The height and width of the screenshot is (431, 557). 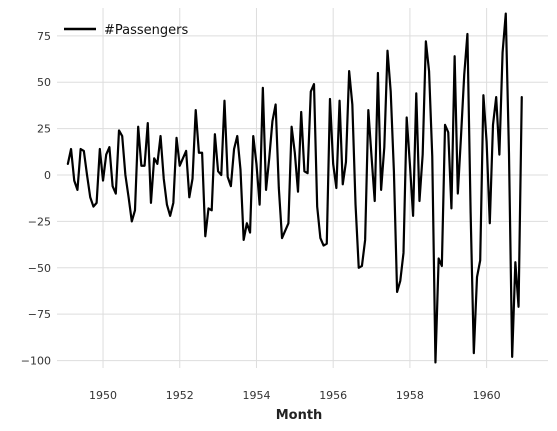 What do you see at coordinates (487, 395) in the screenshot?
I see `x-tick-label: 1960` at bounding box center [487, 395].